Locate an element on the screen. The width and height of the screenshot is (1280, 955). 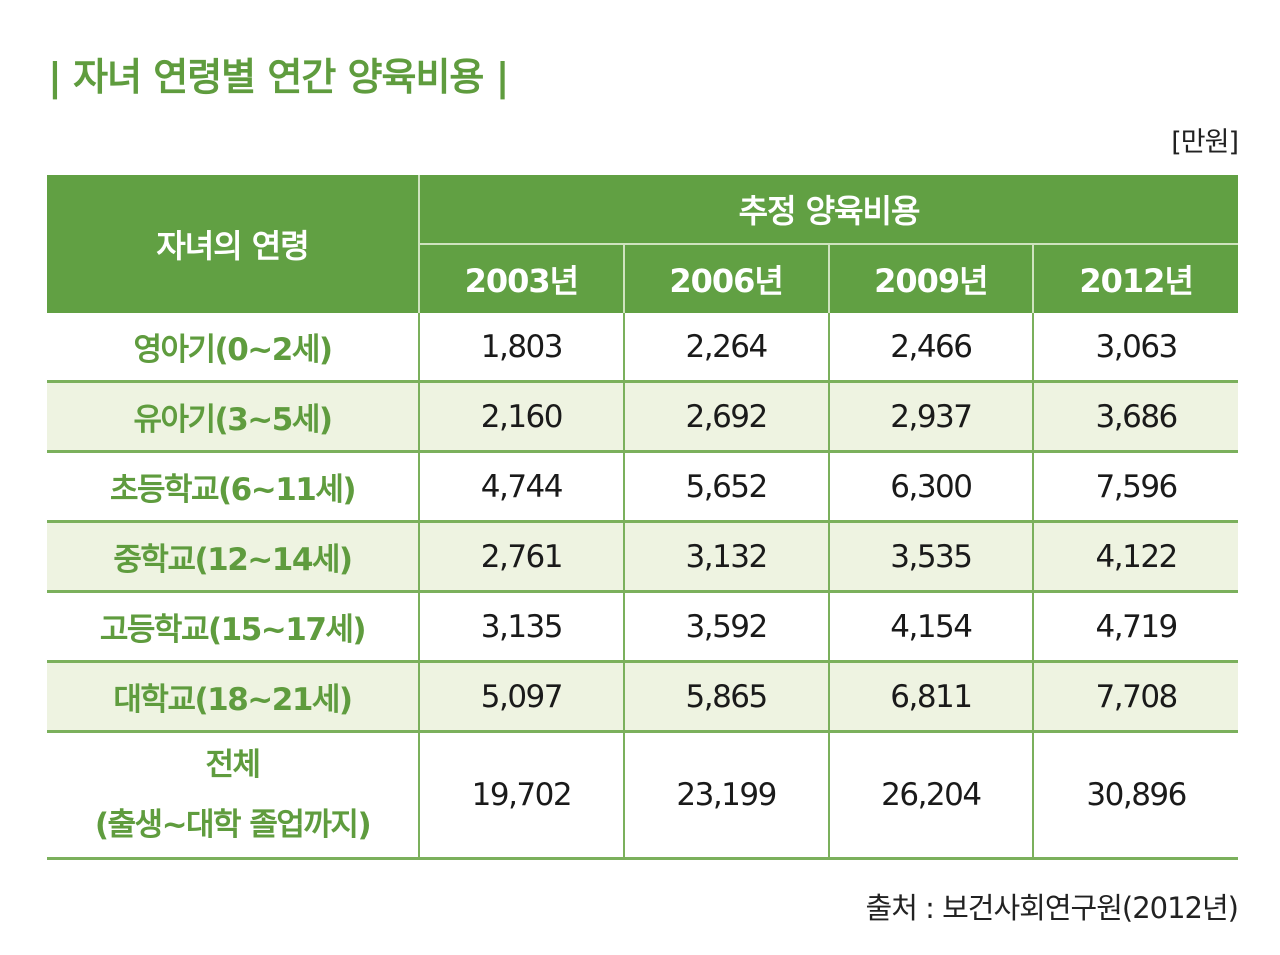
total-value-cell: 19,702 is located at coordinates (522, 795).